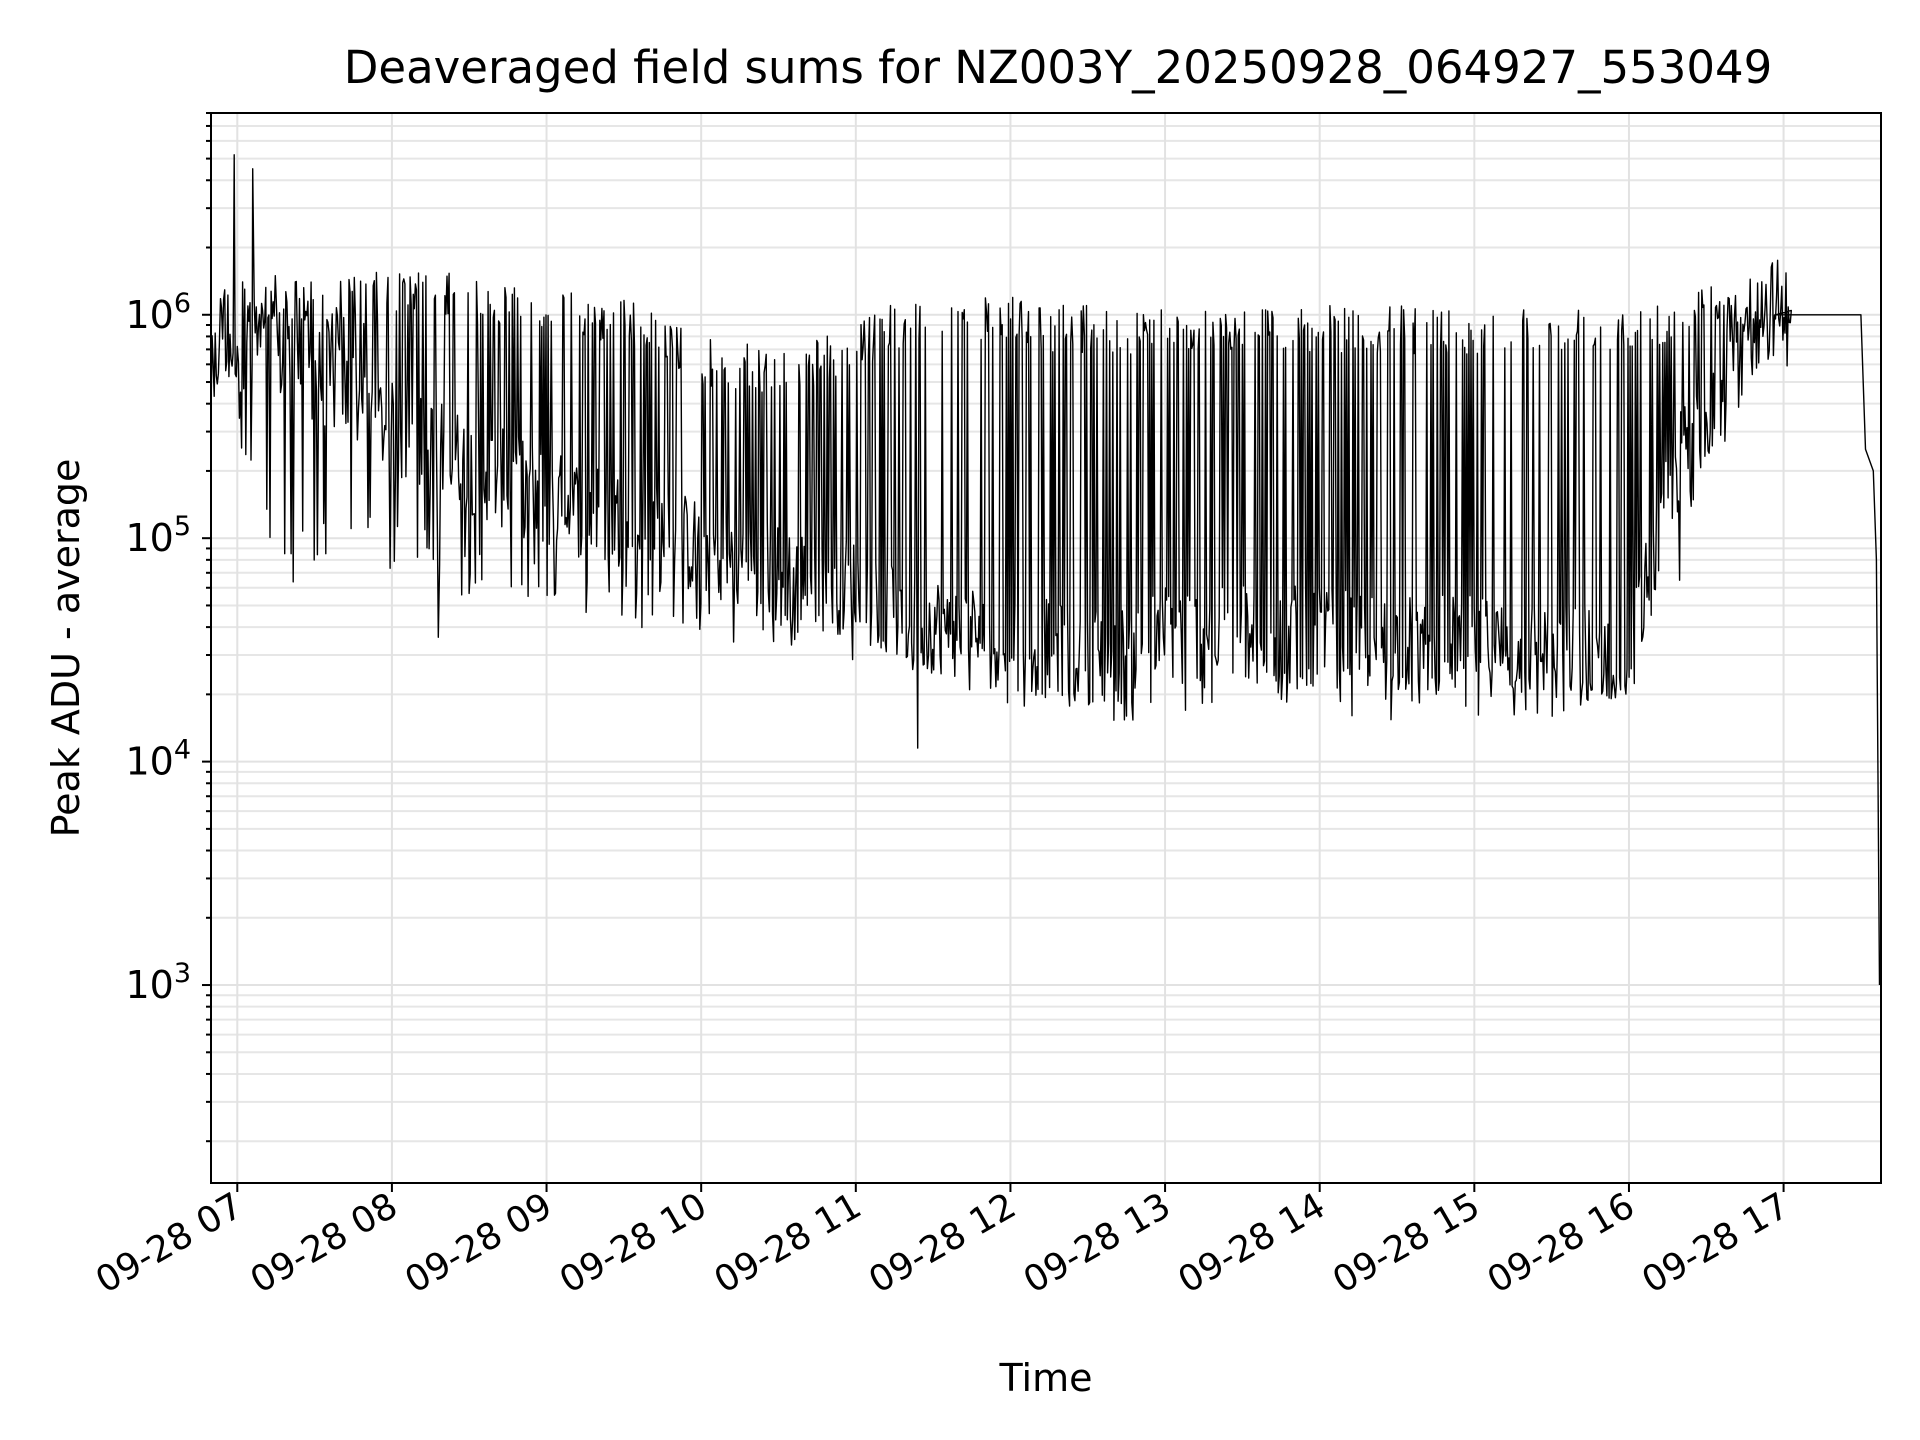 This screenshot has width=1920, height=1440. I want to click on y-tick-exponent: 5, so click(182, 526).